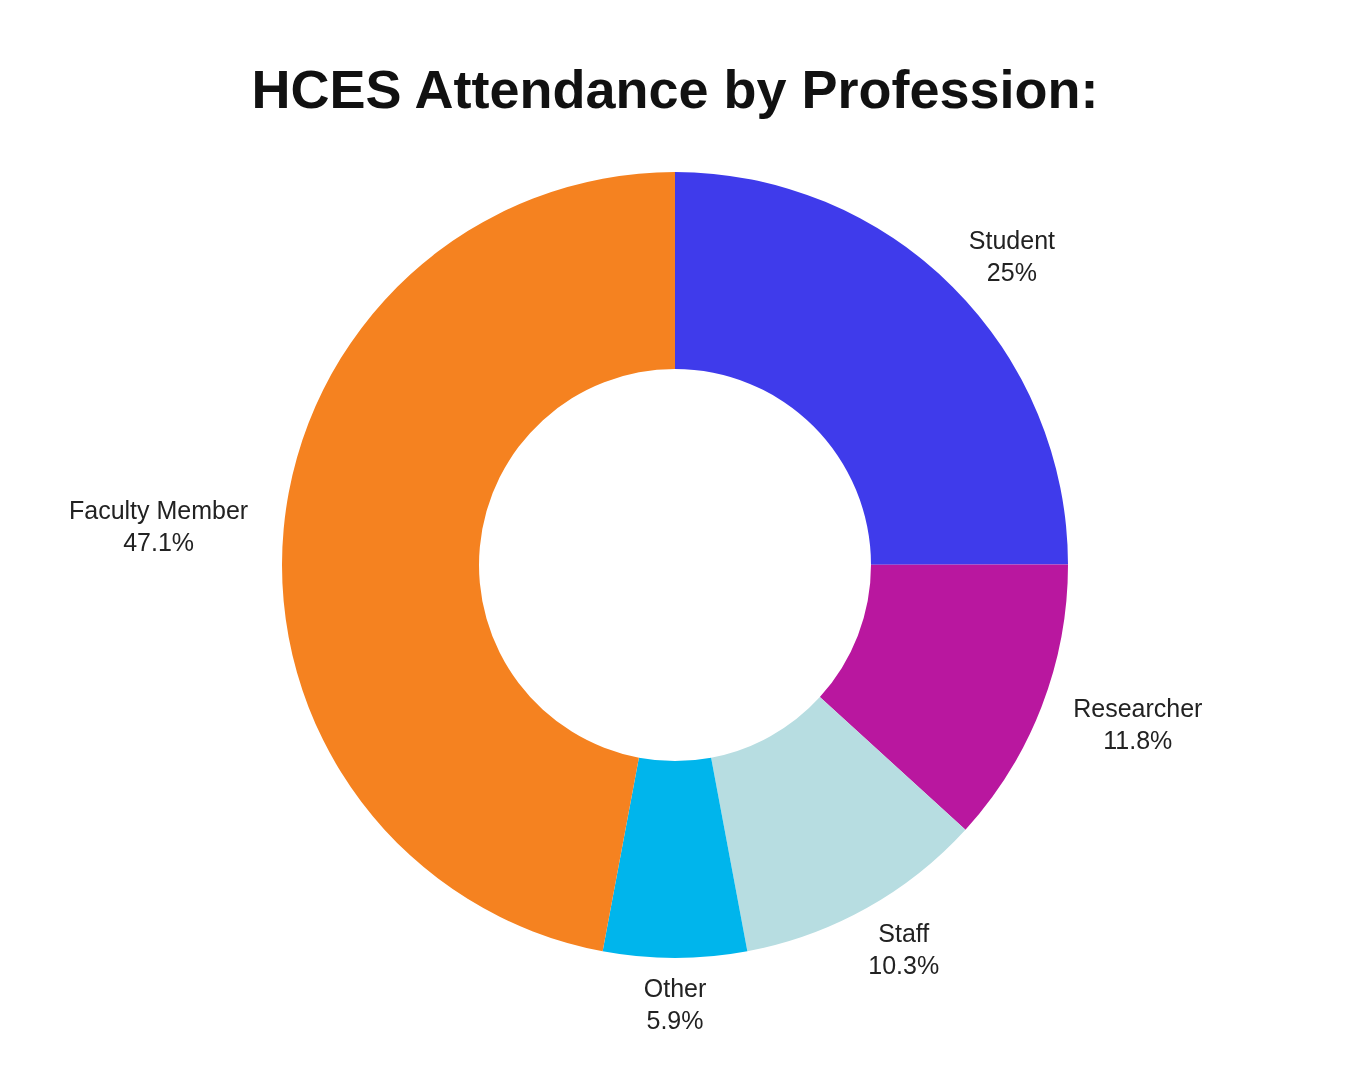  Describe the element at coordinates (904, 964) in the screenshot. I see `data-label: 10.3%` at that location.